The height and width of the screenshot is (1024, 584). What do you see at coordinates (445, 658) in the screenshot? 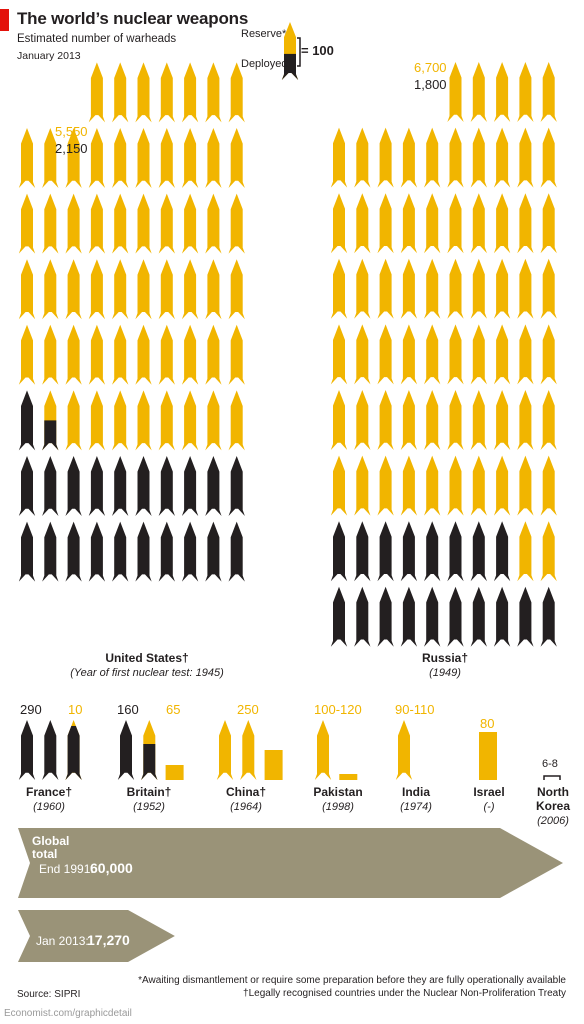
I see `russia-name: Russia†` at bounding box center [445, 658].